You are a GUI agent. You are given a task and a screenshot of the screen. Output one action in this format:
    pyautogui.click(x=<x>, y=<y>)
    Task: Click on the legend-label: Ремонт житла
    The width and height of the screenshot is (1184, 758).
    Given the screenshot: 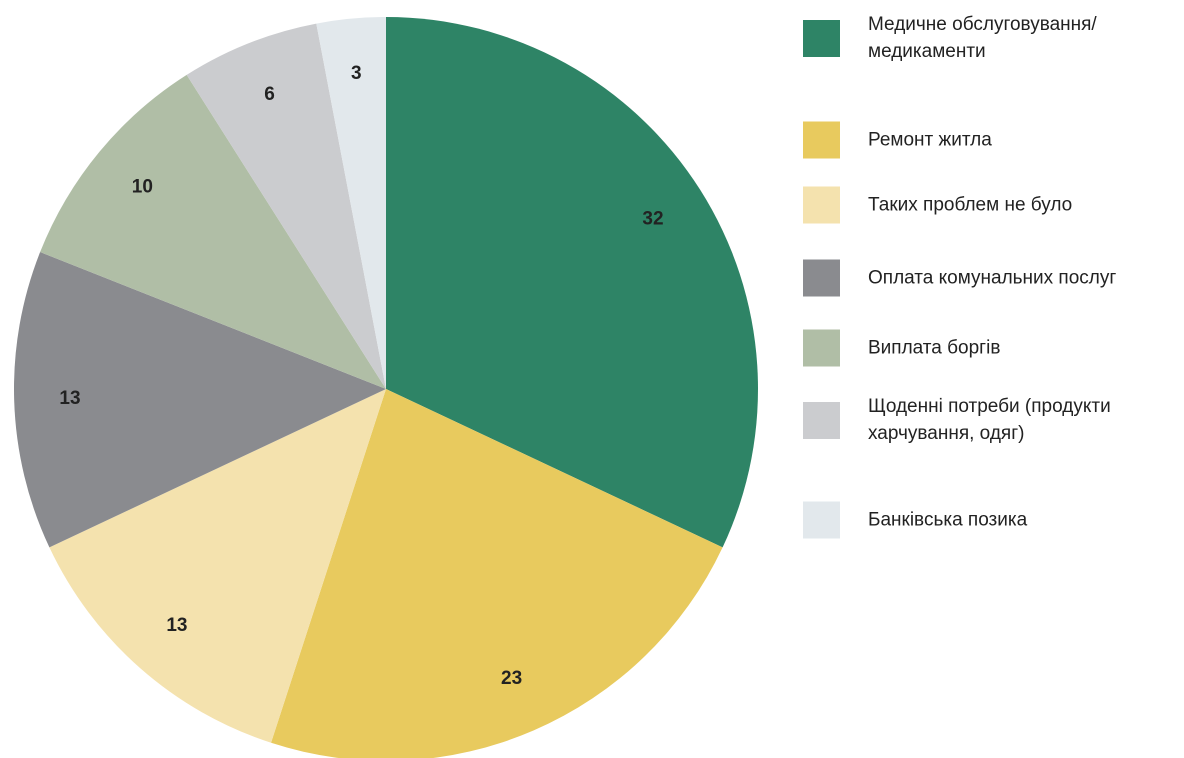 What is the action you would take?
    pyautogui.click(x=930, y=140)
    